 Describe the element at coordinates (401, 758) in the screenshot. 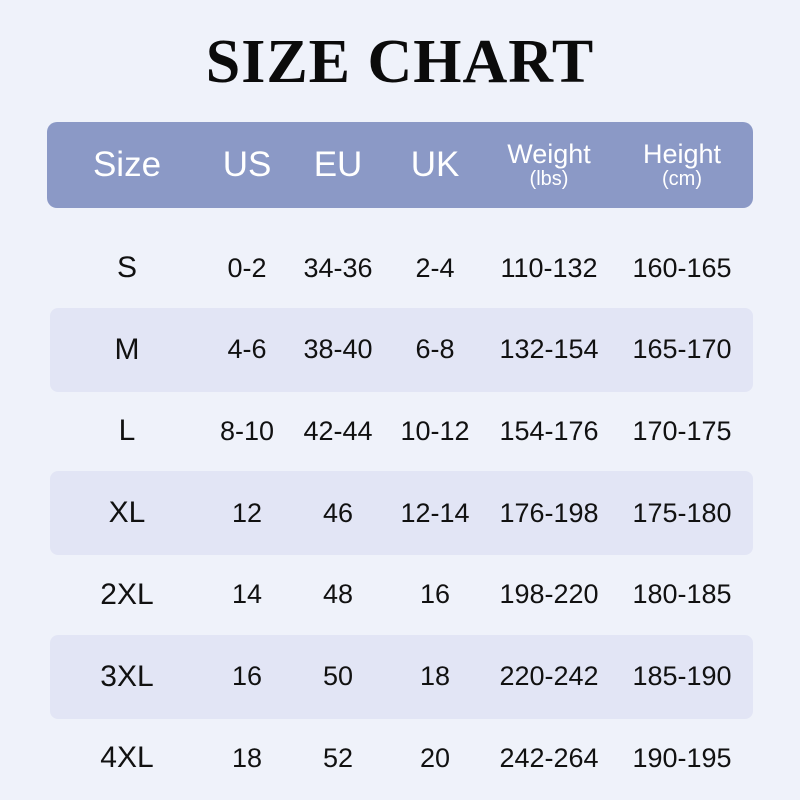

I see `table-row: 4XL 18 52 20 242-264 190-195` at that location.